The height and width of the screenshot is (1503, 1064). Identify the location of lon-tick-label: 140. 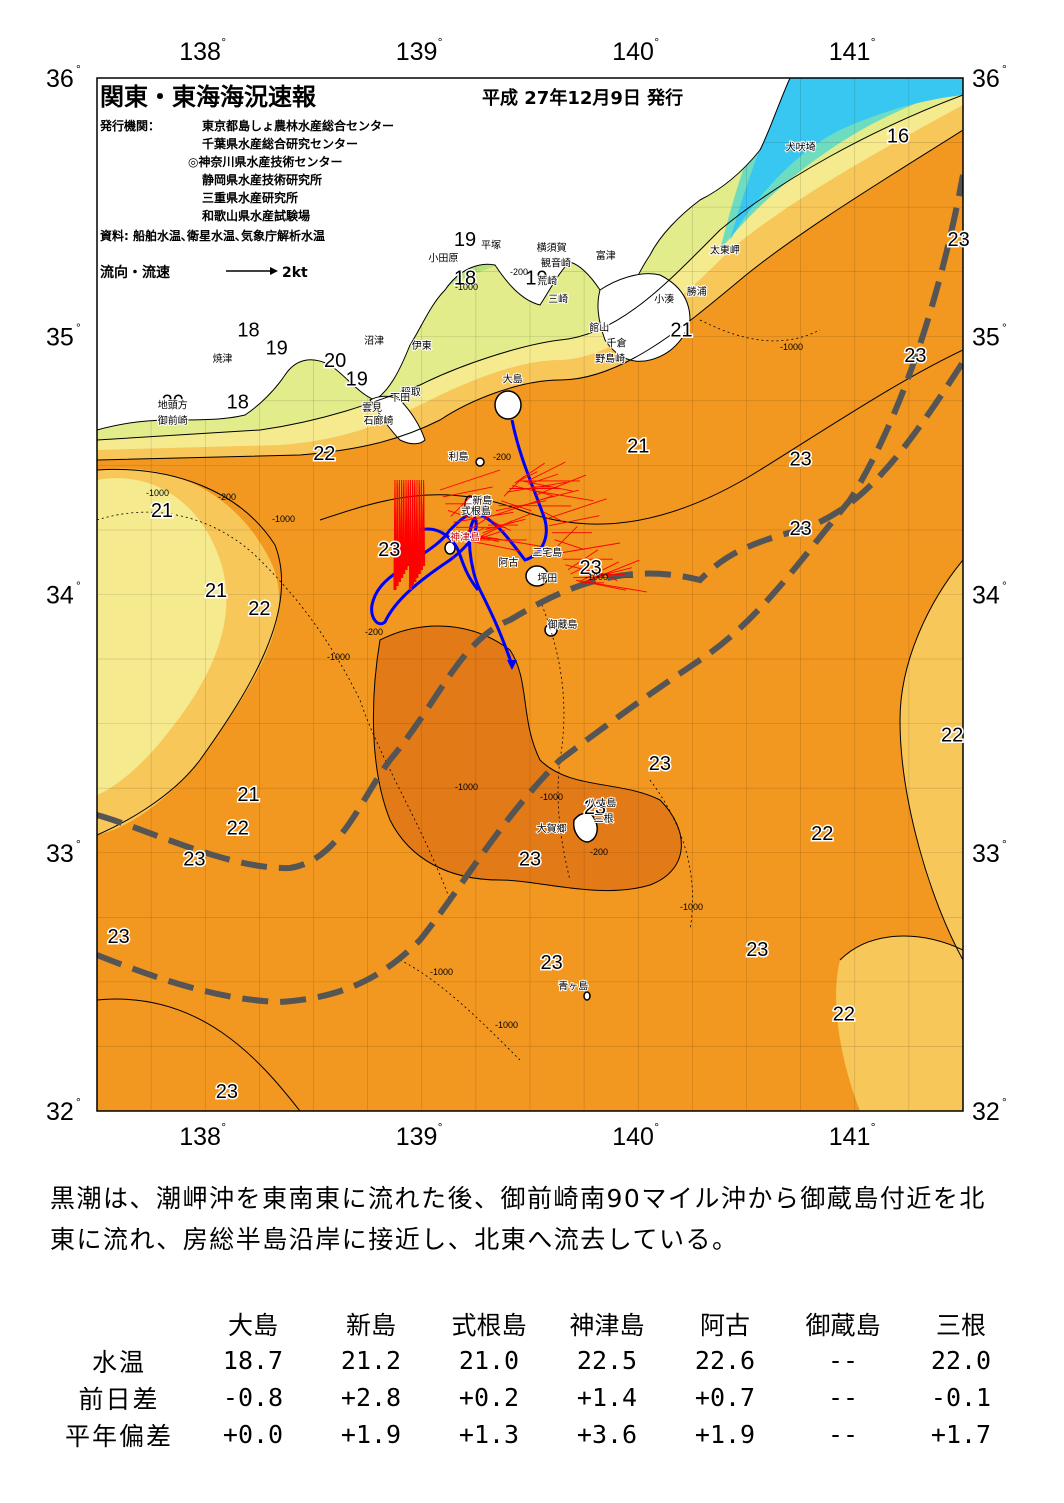
(633, 1137).